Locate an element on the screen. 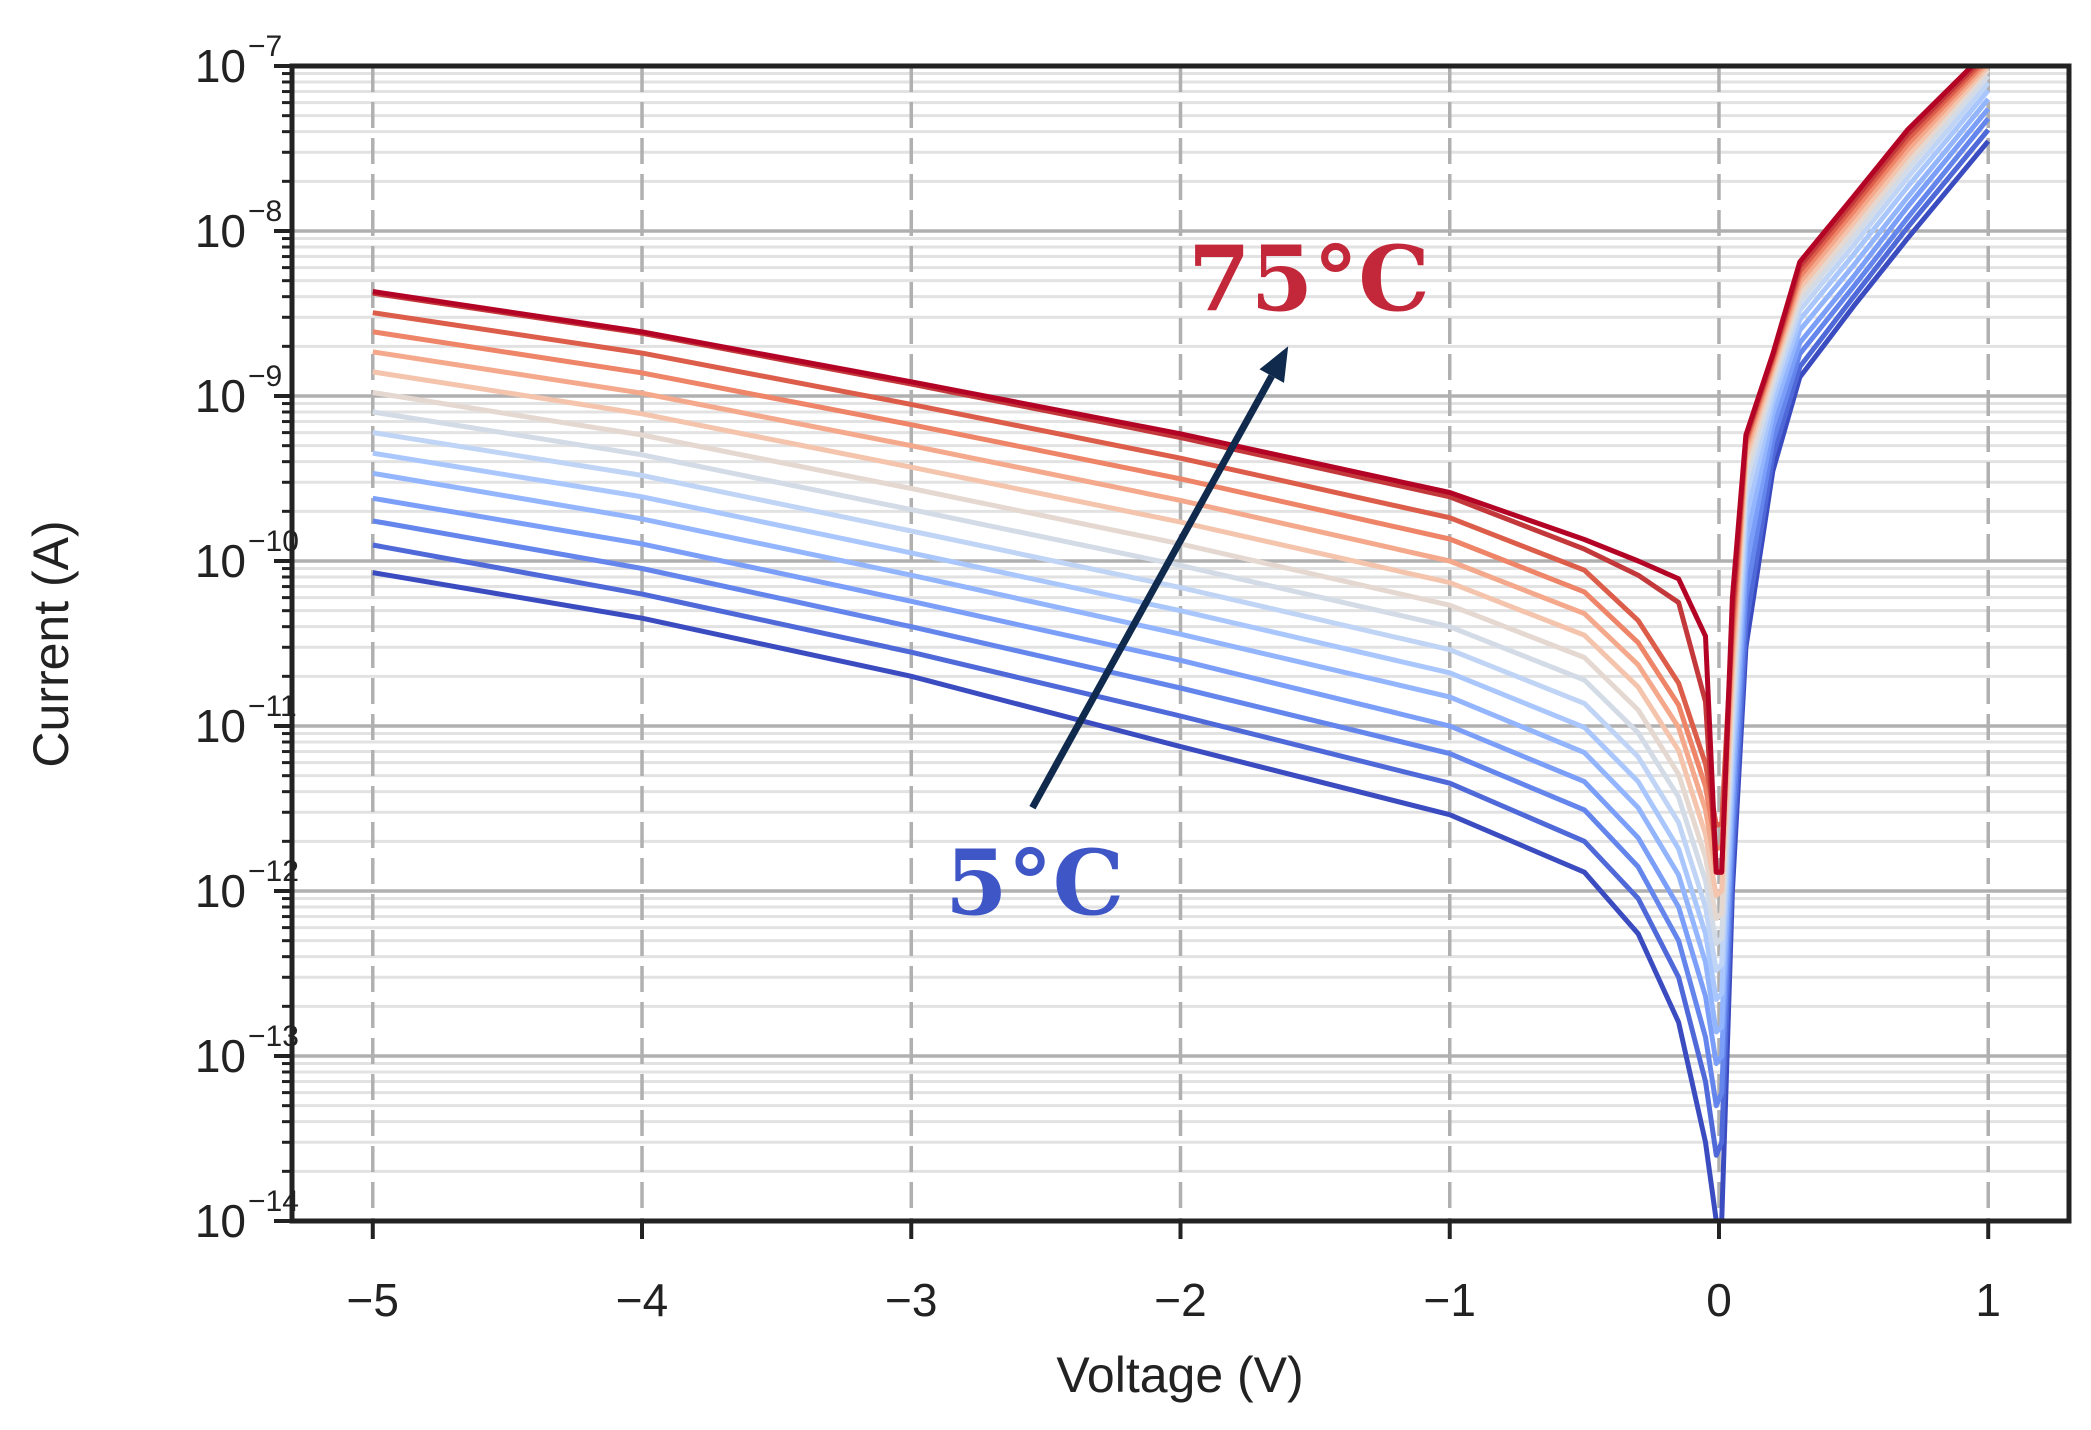 The height and width of the screenshot is (1430, 2091). y-tick-exponent: −7 is located at coordinates (265, 46).